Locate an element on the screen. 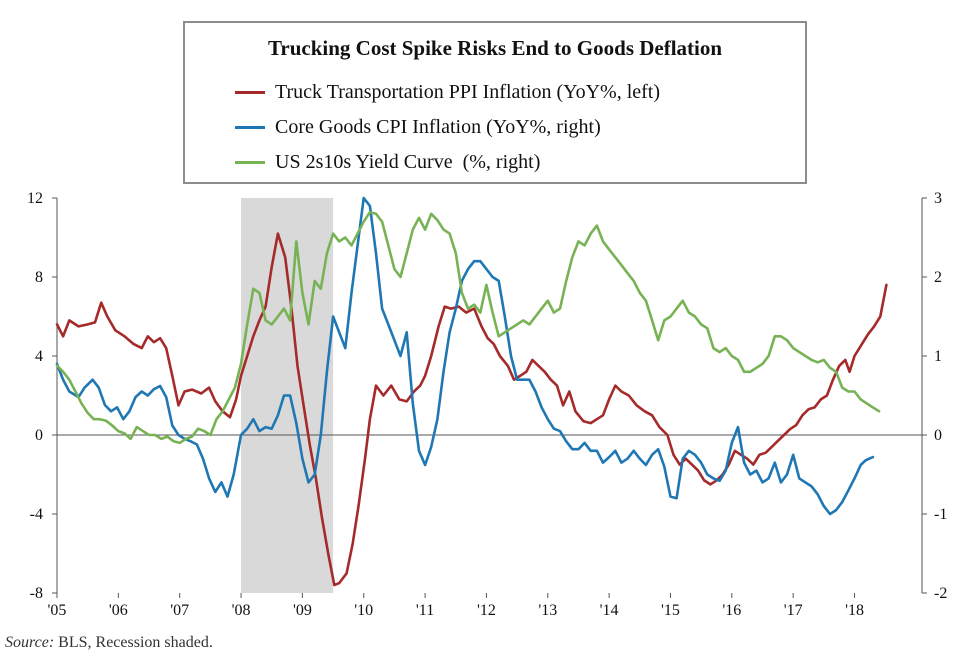  x-tick-label: '15 is located at coordinates (670, 610).